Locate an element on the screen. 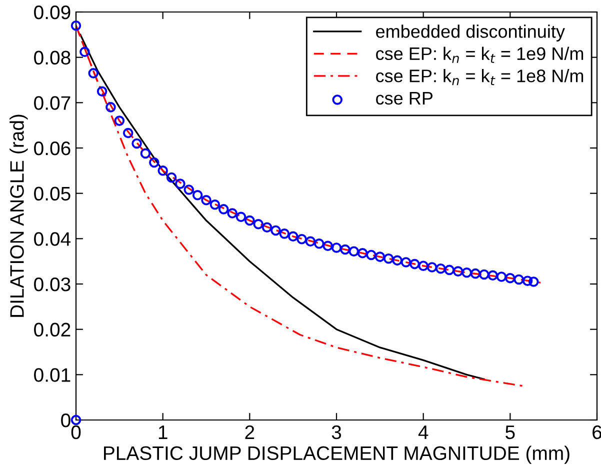 Image resolution: width=601 pixels, height=472 pixels. x-tick-label: 2 is located at coordinates (249, 432).